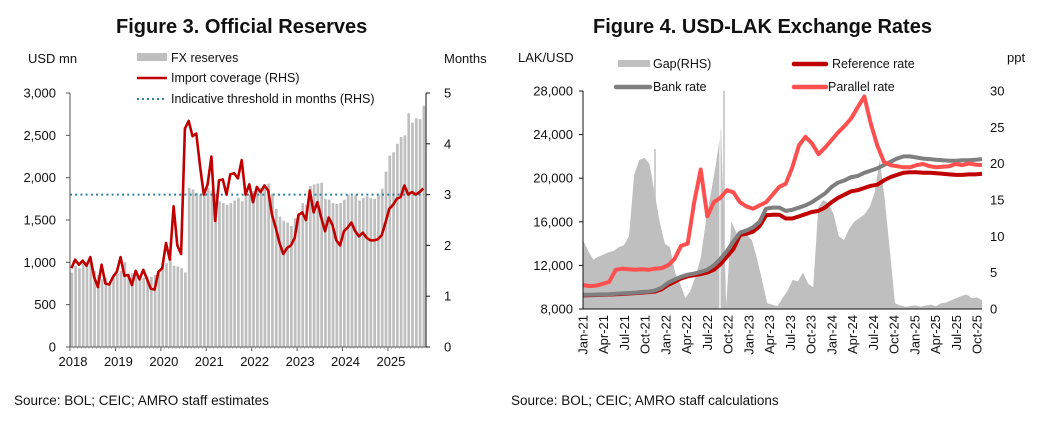 This screenshot has height=421, width=1045. Describe the element at coordinates (997, 200) in the screenshot. I see `right-y-tick-label: 15` at that location.